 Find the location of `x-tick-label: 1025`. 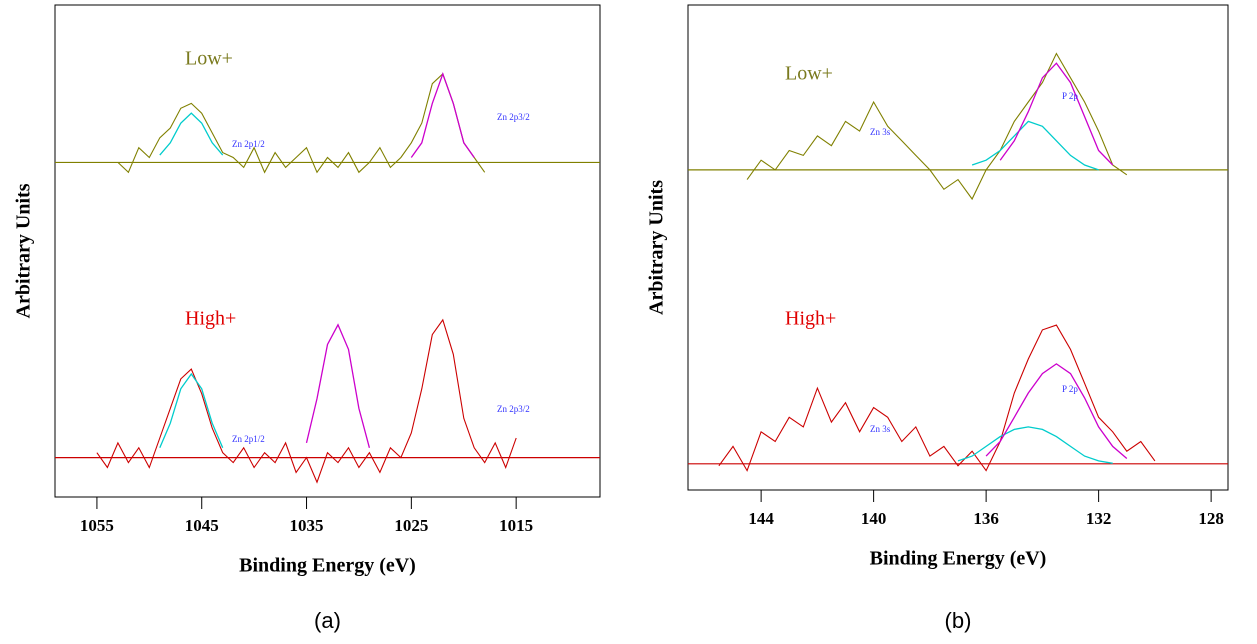

x-tick-label: 1025 is located at coordinates (411, 525).